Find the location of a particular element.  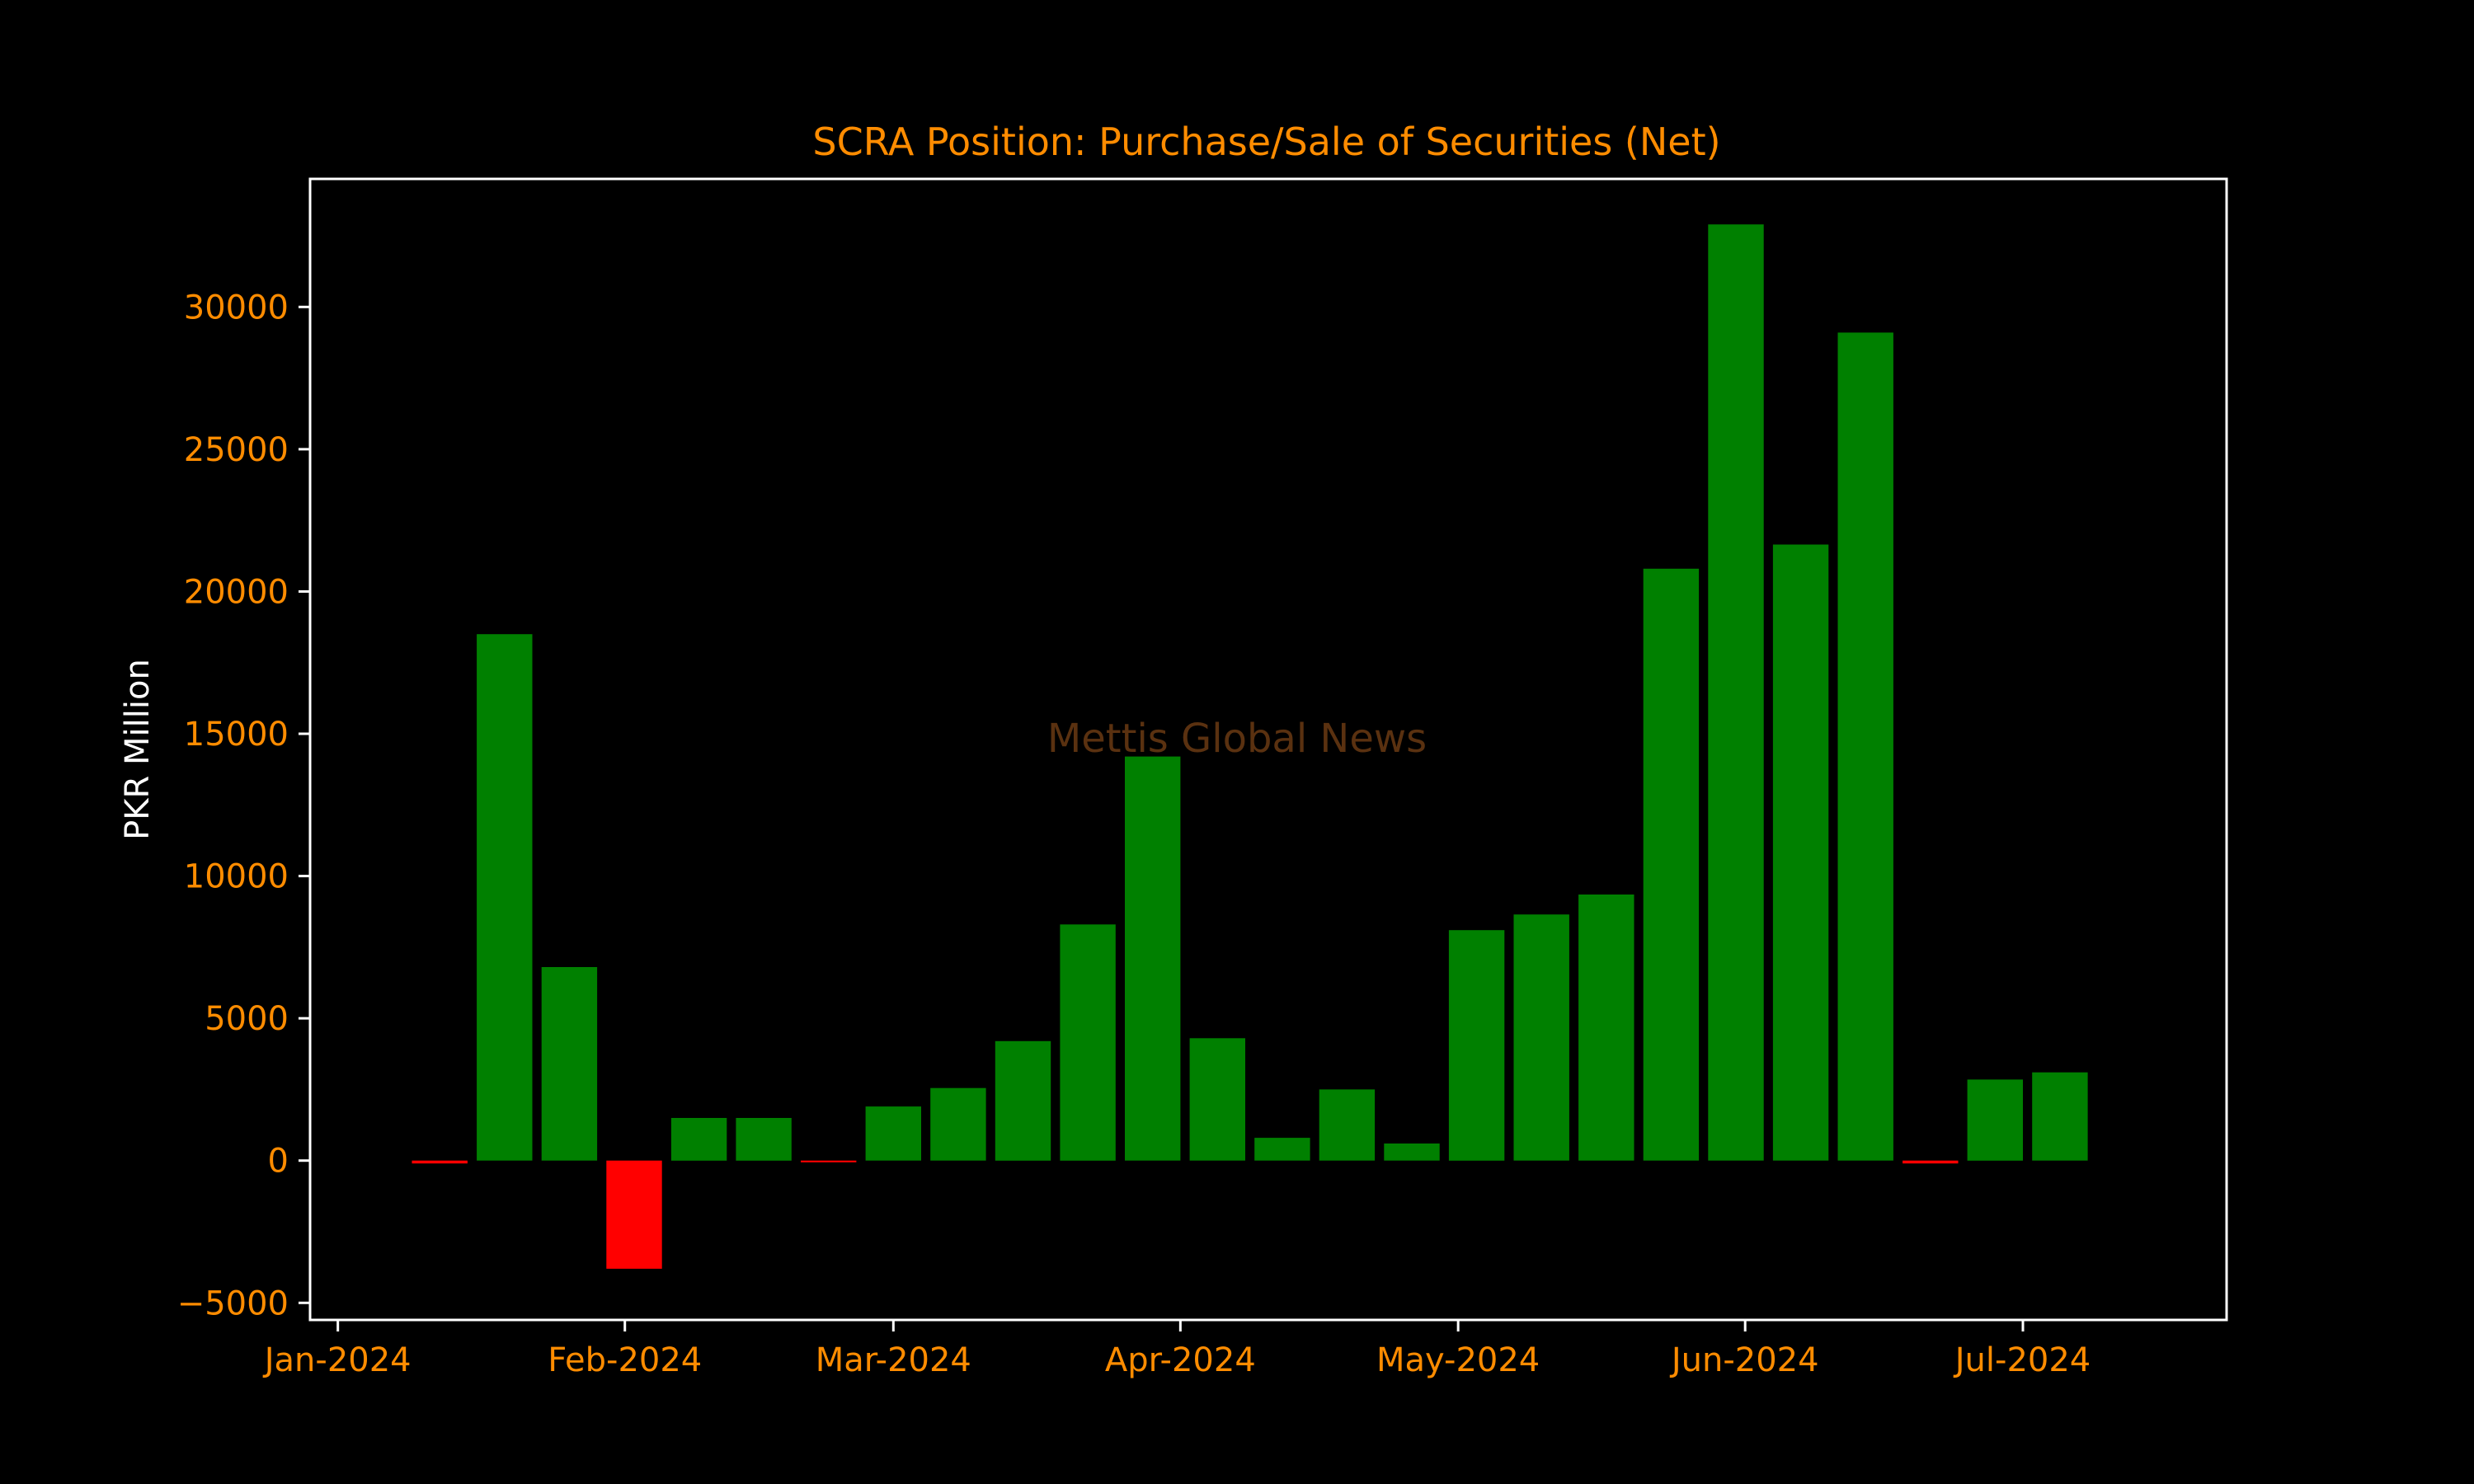

y-tick-label: 20000 is located at coordinates (236, 592).